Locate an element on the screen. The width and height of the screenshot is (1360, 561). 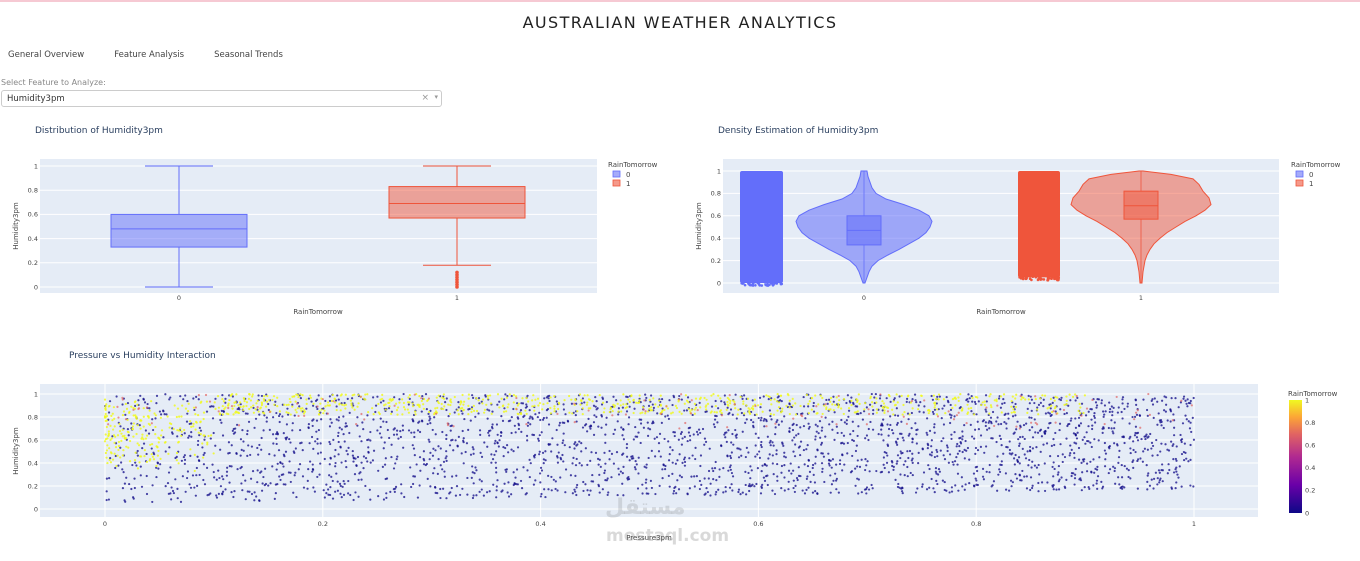
feature-select: Humidity3pm × ▾ is located at coordinates (221, 98).